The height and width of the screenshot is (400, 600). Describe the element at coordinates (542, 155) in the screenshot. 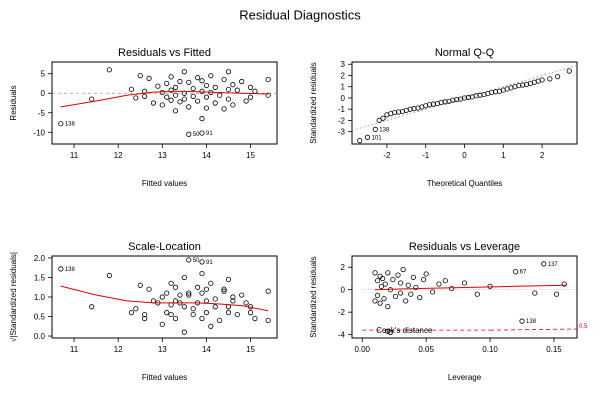

I see `x-tick-label: 2` at that location.